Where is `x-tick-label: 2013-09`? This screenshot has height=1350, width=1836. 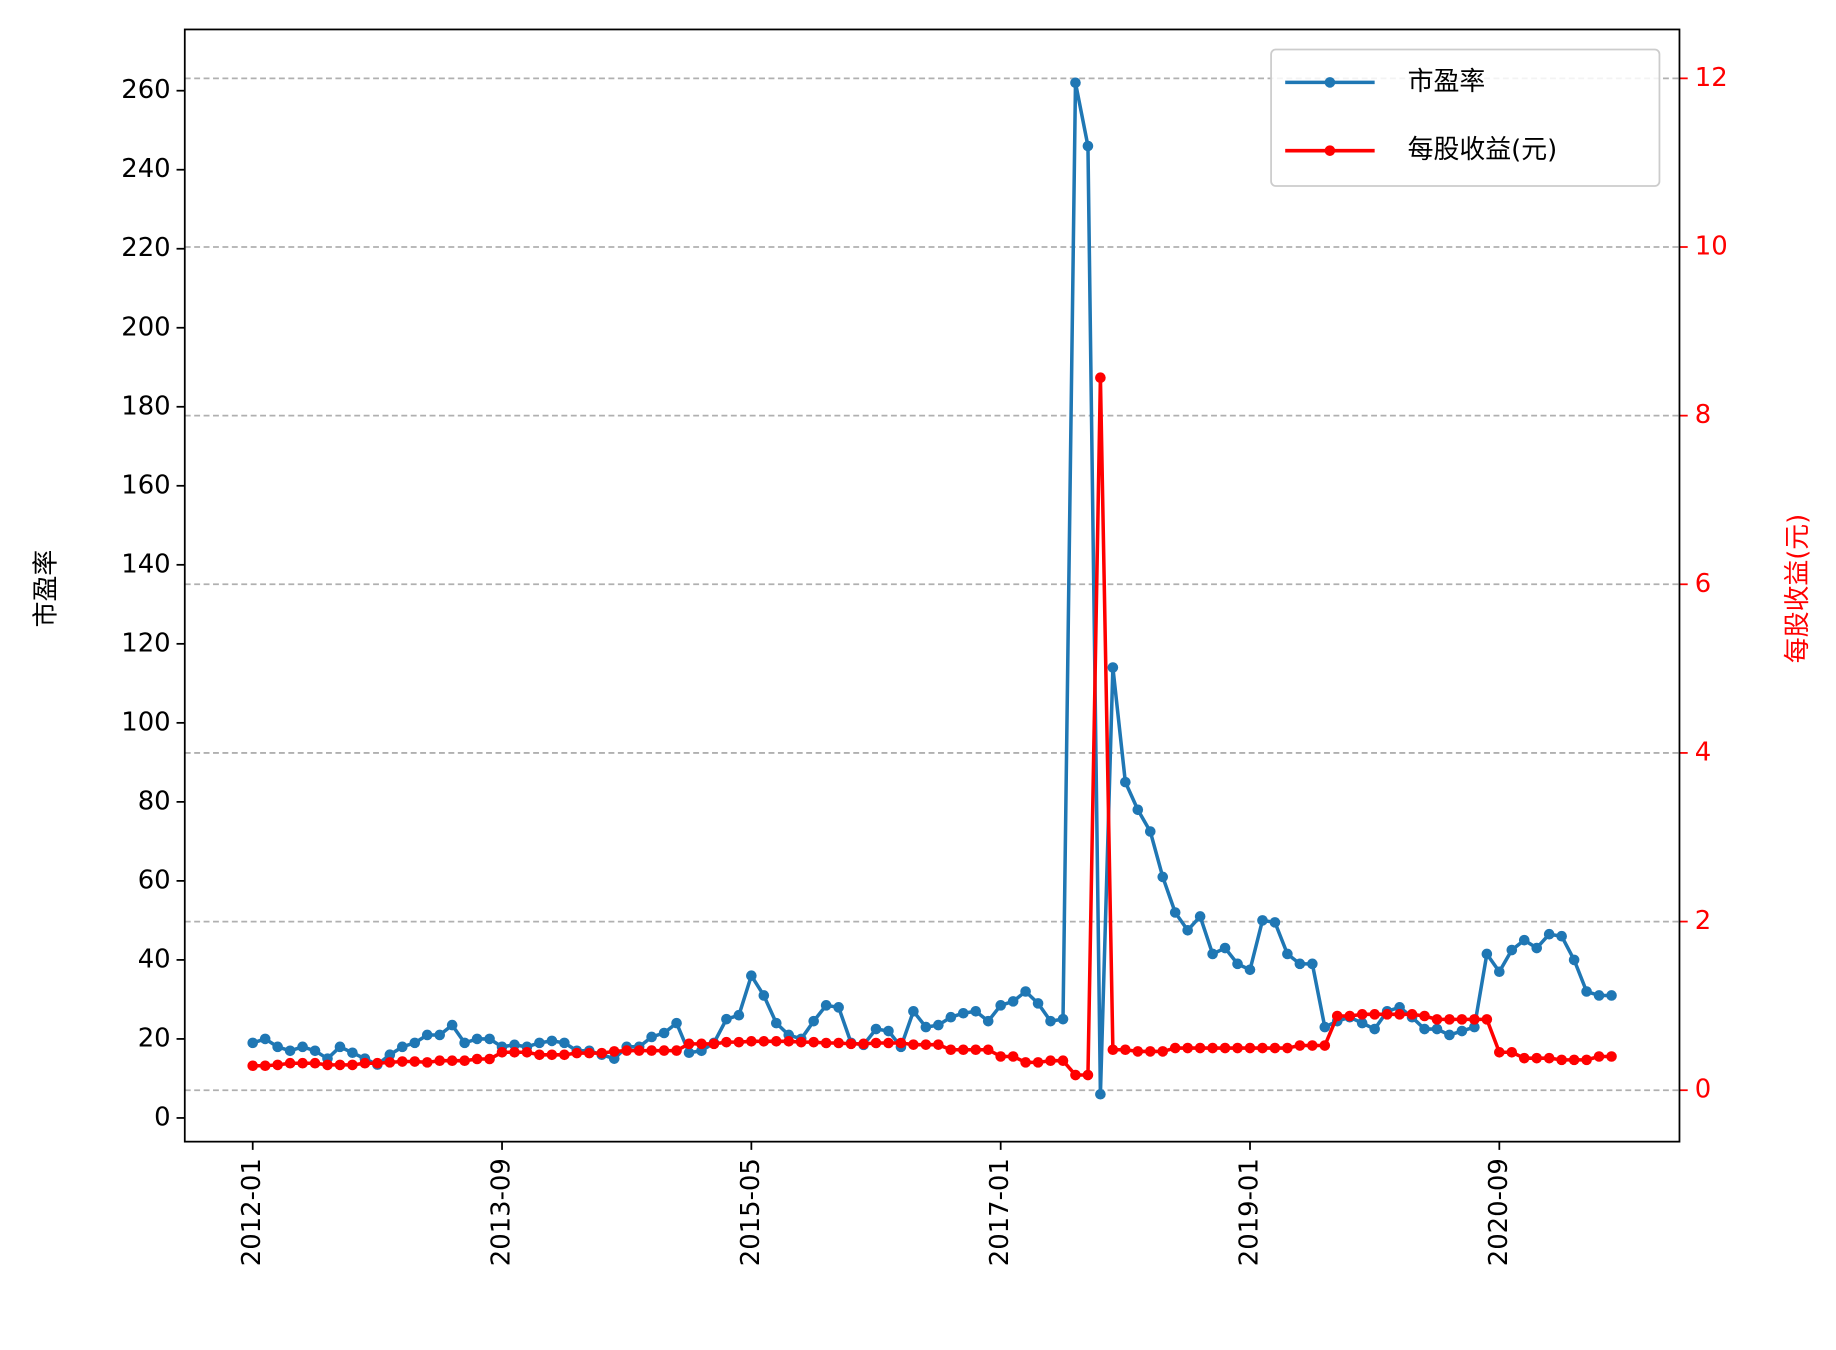 x-tick-label: 2013-09 is located at coordinates (502, 1212).